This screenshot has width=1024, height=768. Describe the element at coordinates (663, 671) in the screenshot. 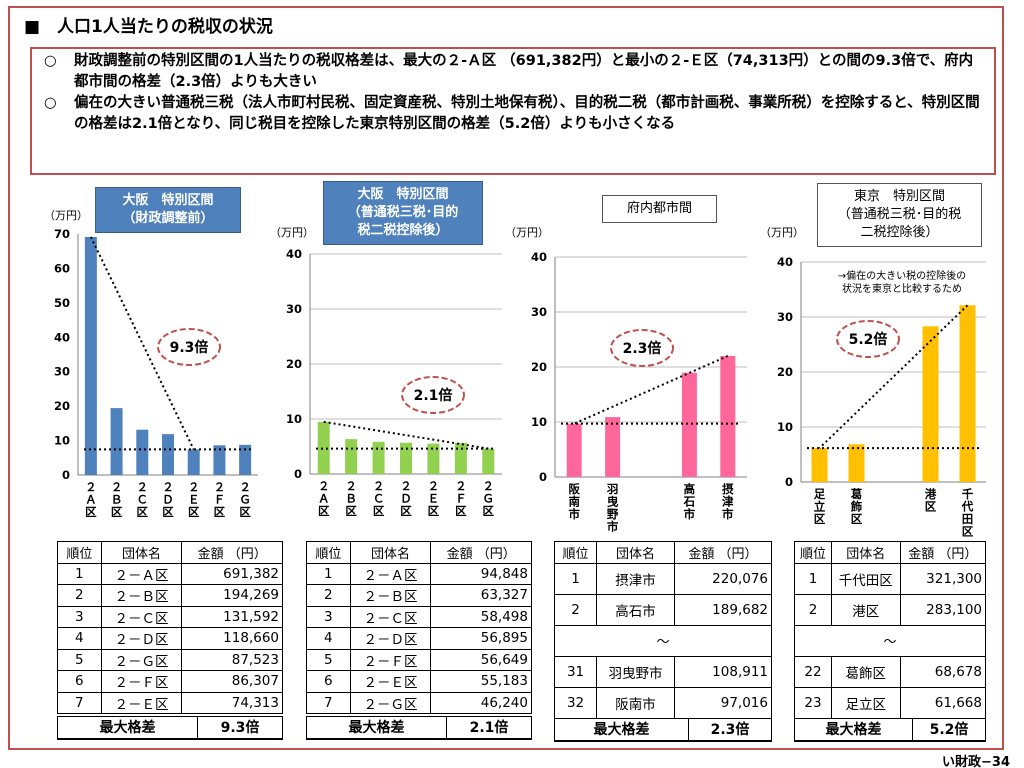

I see `table-row: 31 羽曳野市 108,911` at that location.